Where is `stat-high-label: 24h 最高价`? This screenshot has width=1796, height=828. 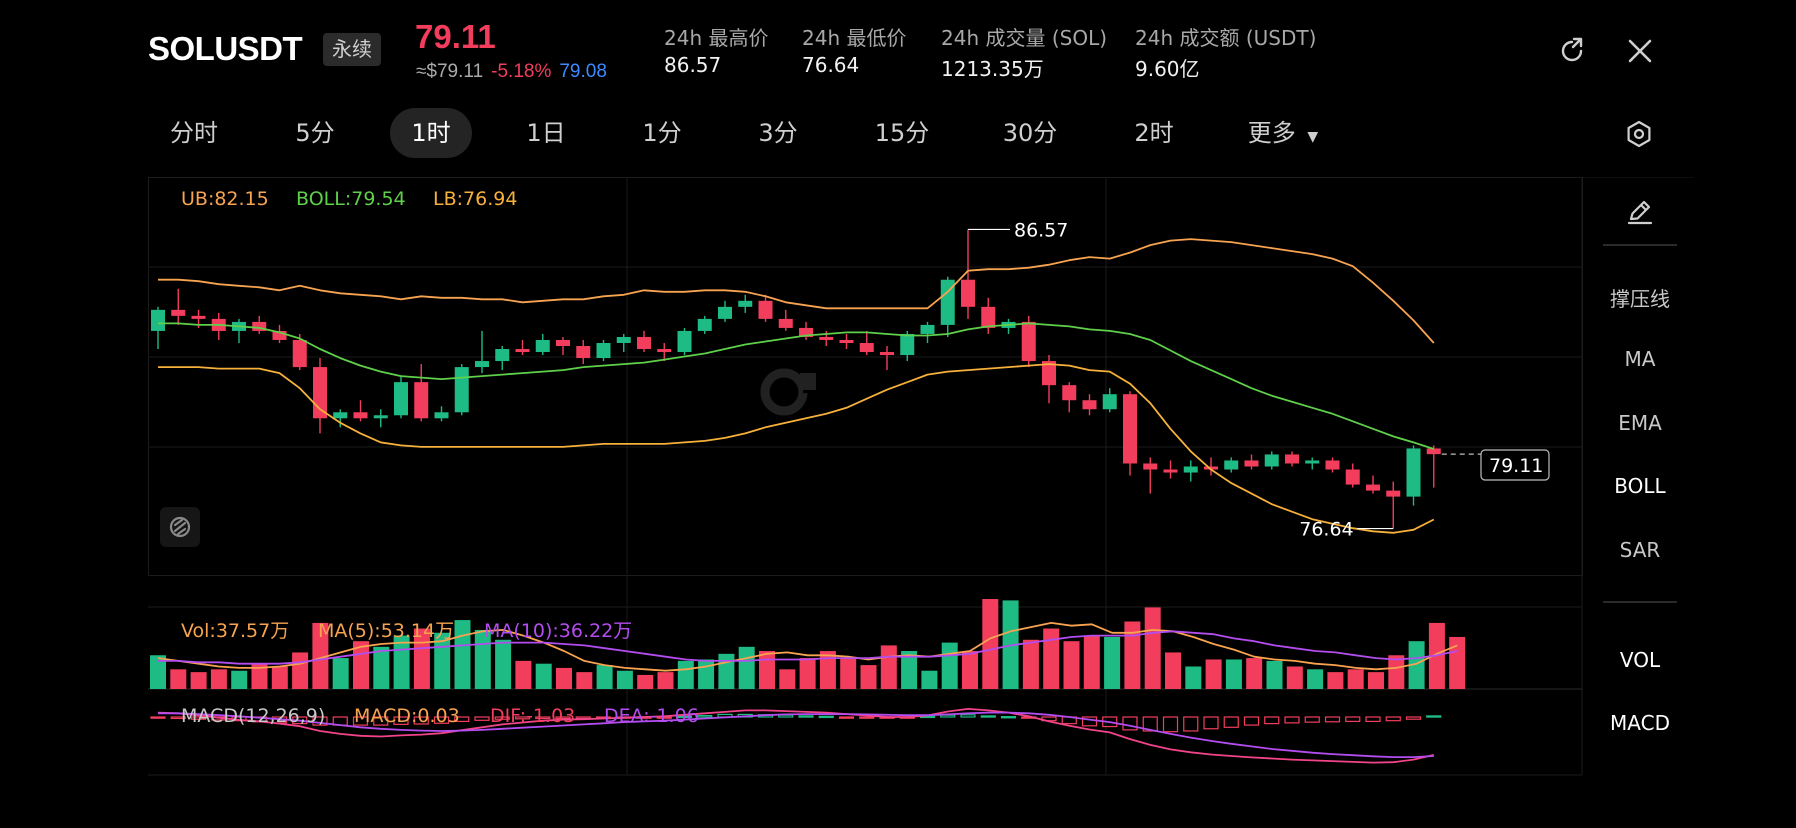
stat-high-label: 24h 最高价 is located at coordinates (716, 38).